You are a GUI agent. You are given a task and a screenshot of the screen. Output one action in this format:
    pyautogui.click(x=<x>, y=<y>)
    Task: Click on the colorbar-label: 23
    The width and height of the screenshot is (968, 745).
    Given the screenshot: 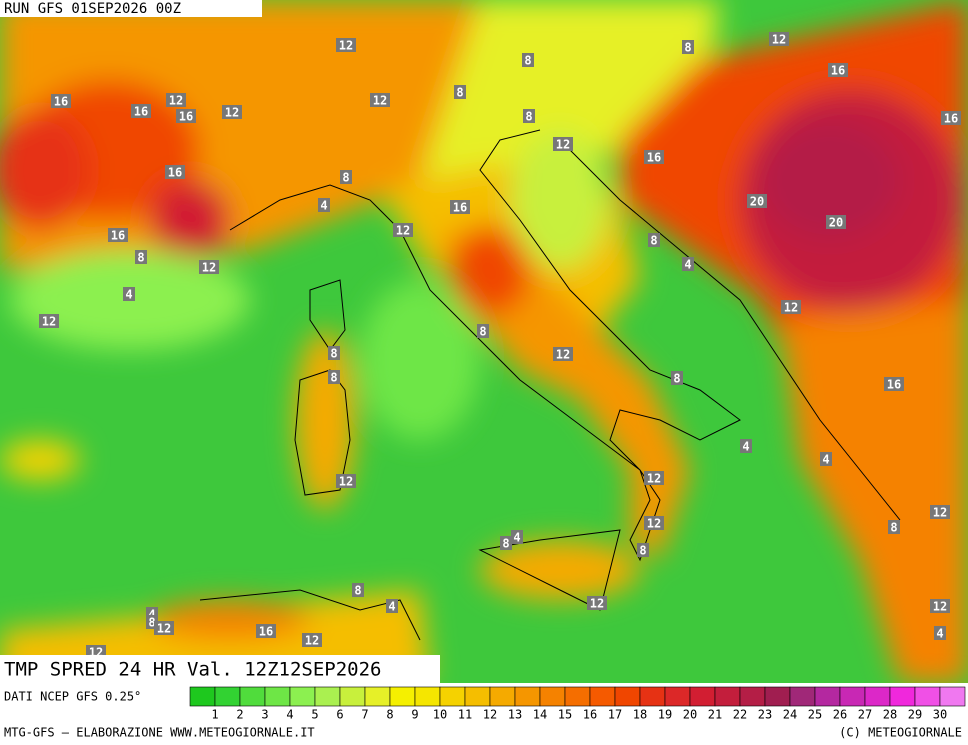 What is the action you would take?
    pyautogui.click(x=765, y=715)
    